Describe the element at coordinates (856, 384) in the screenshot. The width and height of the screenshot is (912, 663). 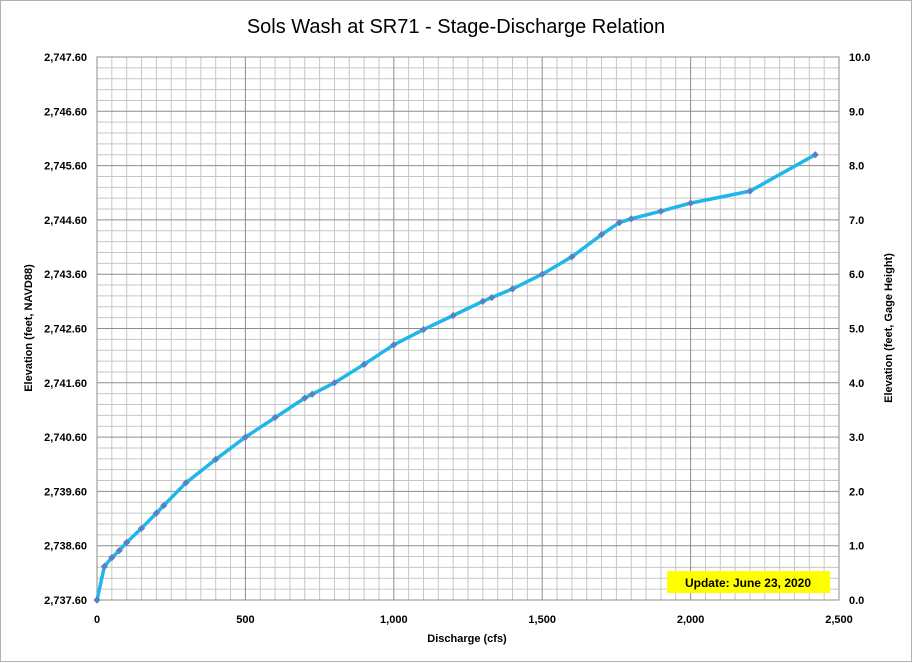
I see `y-tick-label-right: 4.0` at that location.